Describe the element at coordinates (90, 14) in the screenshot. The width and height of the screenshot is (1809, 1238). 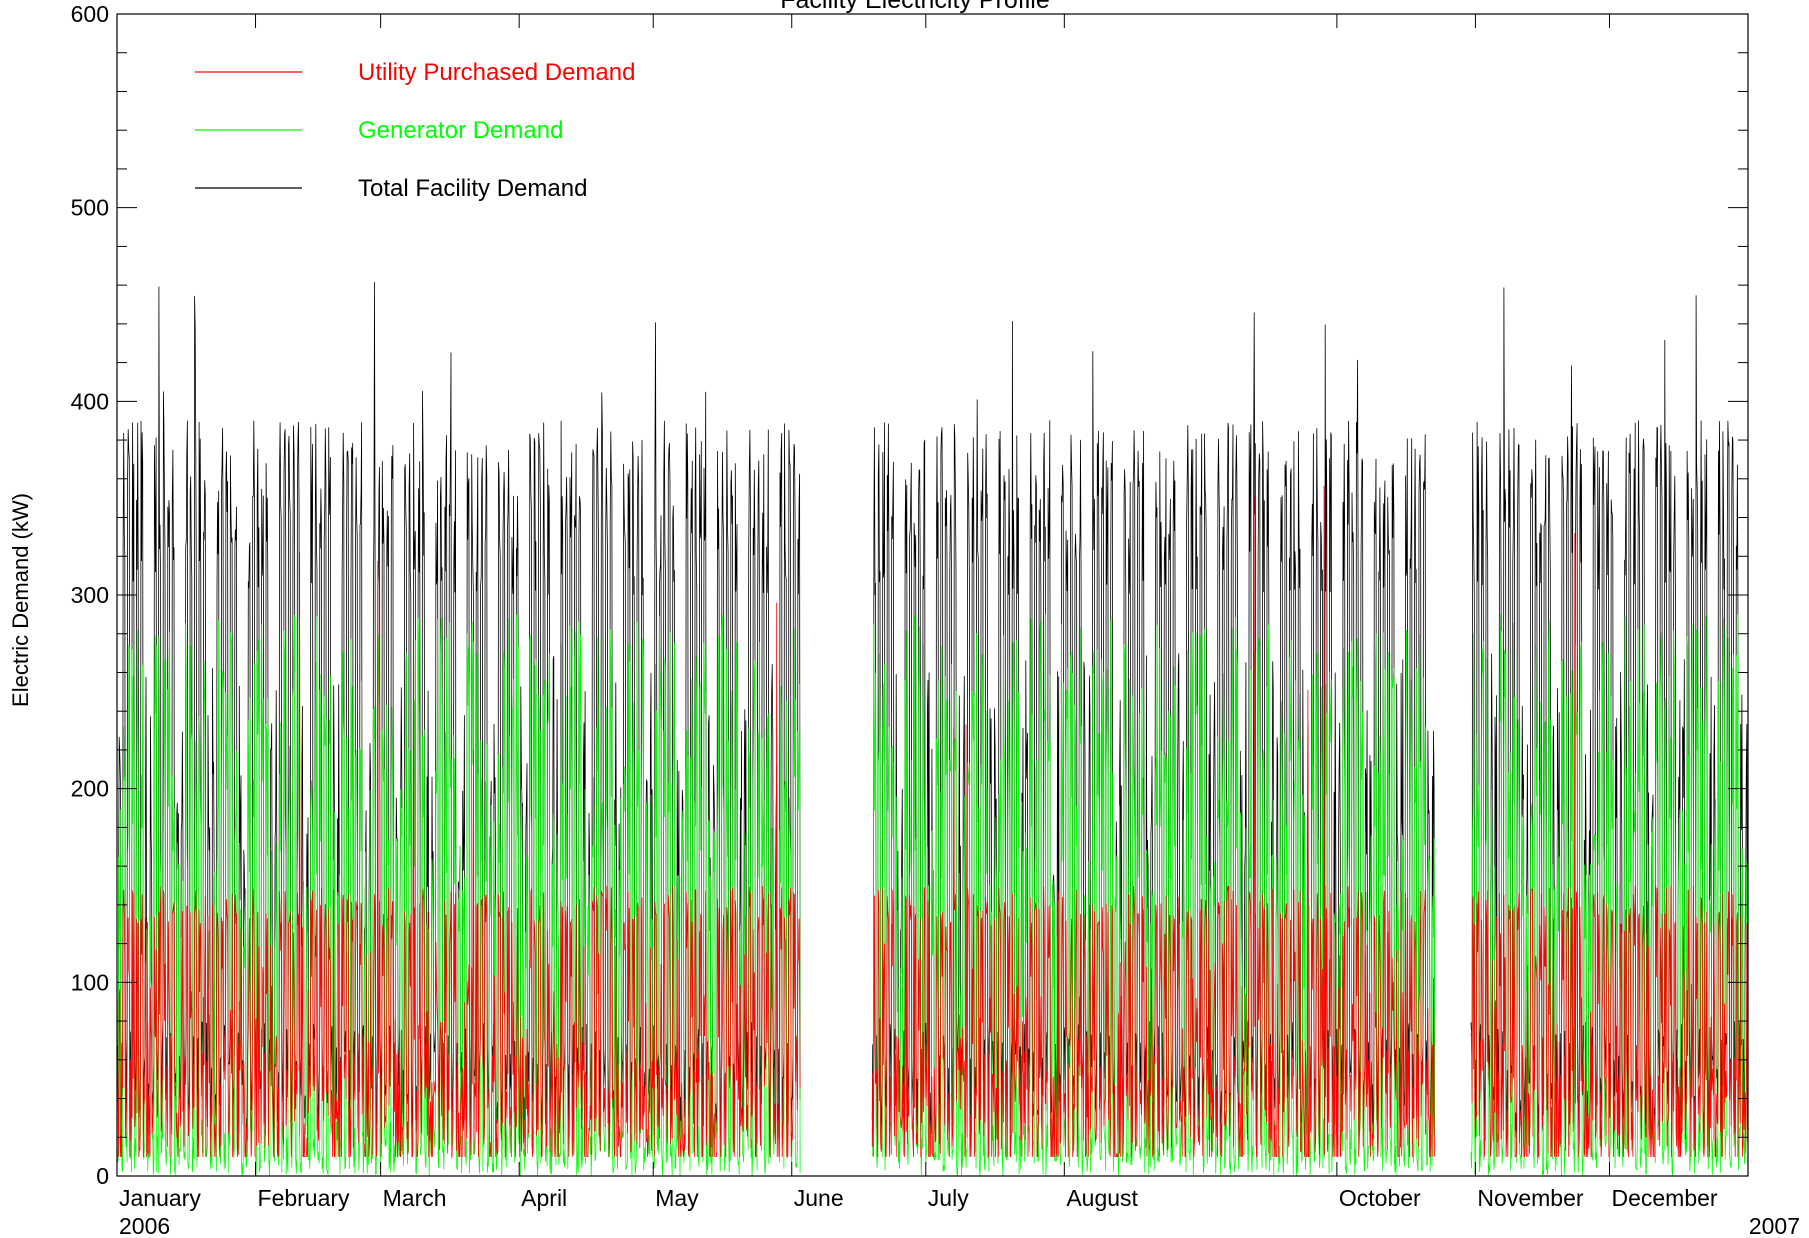
I see `y-tick-label: 600` at that location.